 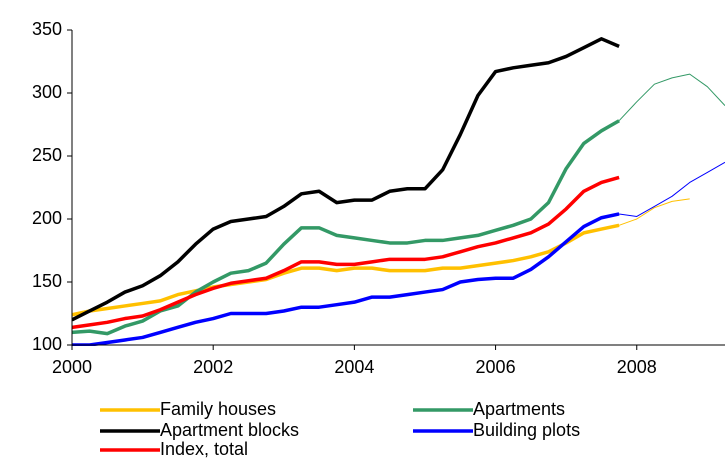 What do you see at coordinates (526, 430) in the screenshot?
I see `legend-label: Building plots` at bounding box center [526, 430].